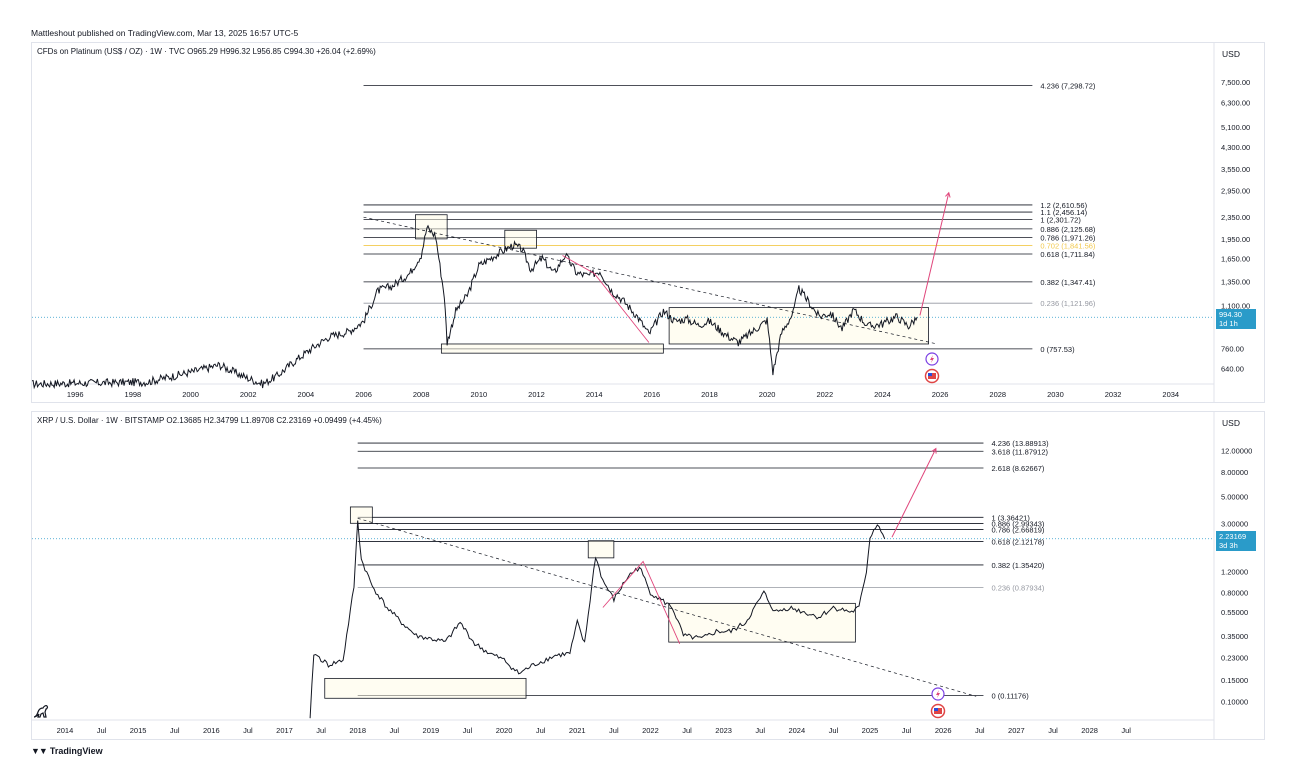 The height and width of the screenshot is (784, 1294). I want to click on platinum-fib-level-label: 1 (2,301.72), so click(1060, 220).